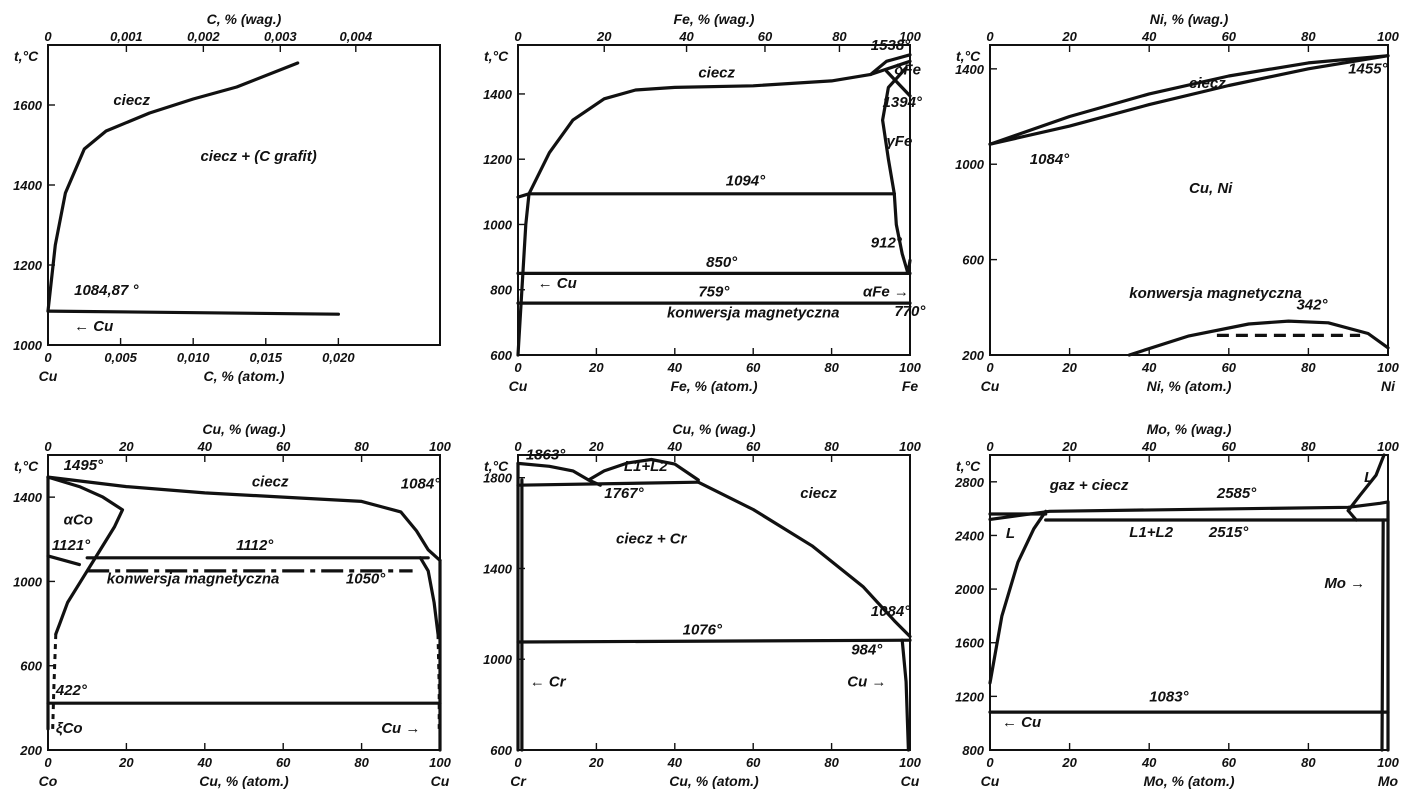 The height and width of the screenshot is (797, 1408). I want to click on x-top-axis-title: Mo, % (wag.), so click(1189, 429).